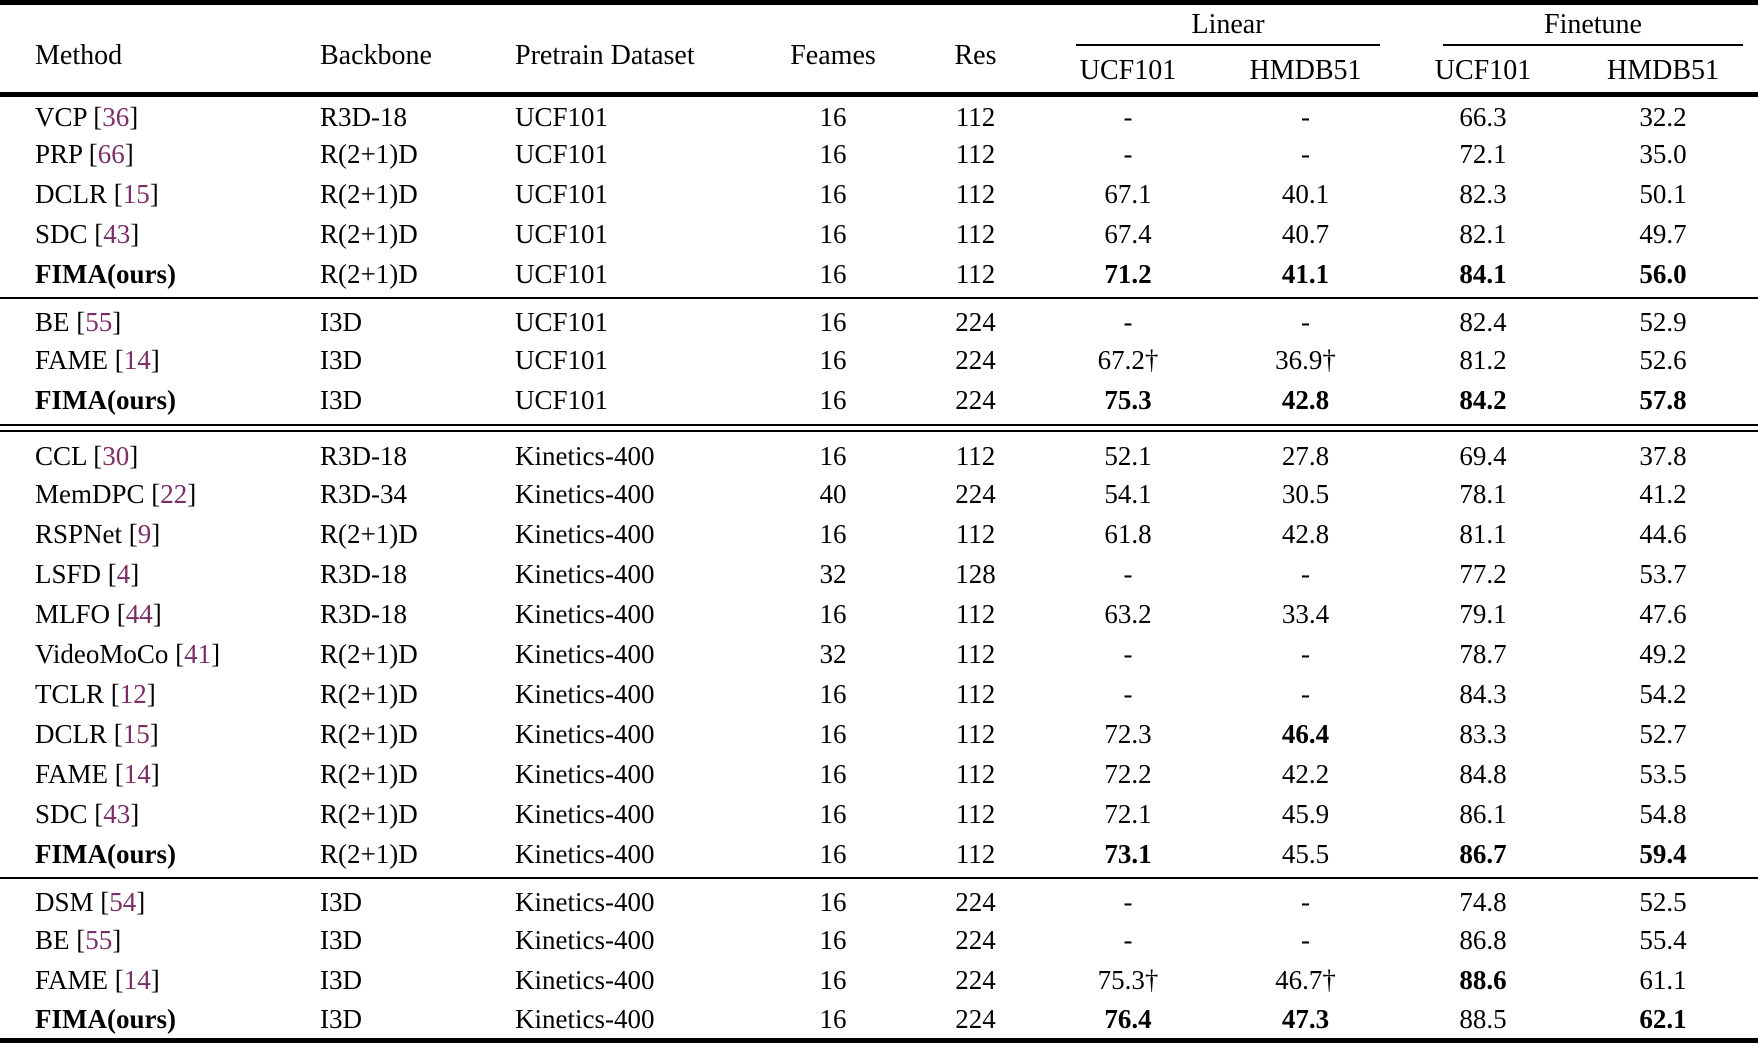 The height and width of the screenshot is (1064, 1758). Describe the element at coordinates (139, 614) in the screenshot. I see `citation-link: [44]` at that location.